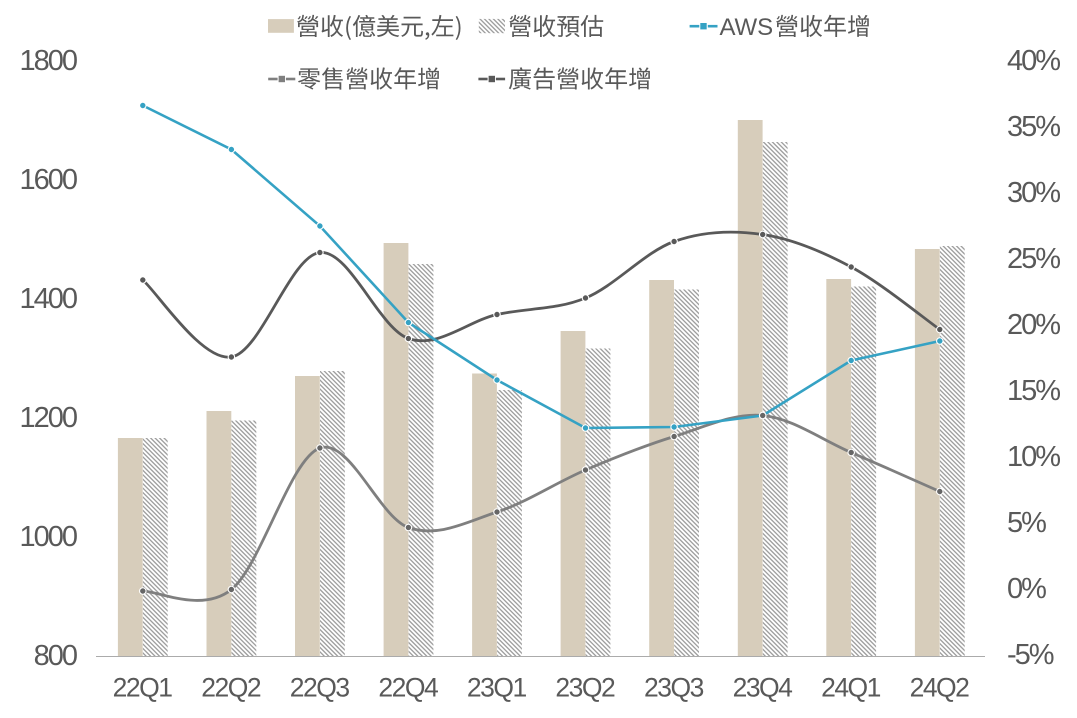 This screenshot has height=718, width=1077. I want to click on svg-text: 15%, so click(1033, 391).